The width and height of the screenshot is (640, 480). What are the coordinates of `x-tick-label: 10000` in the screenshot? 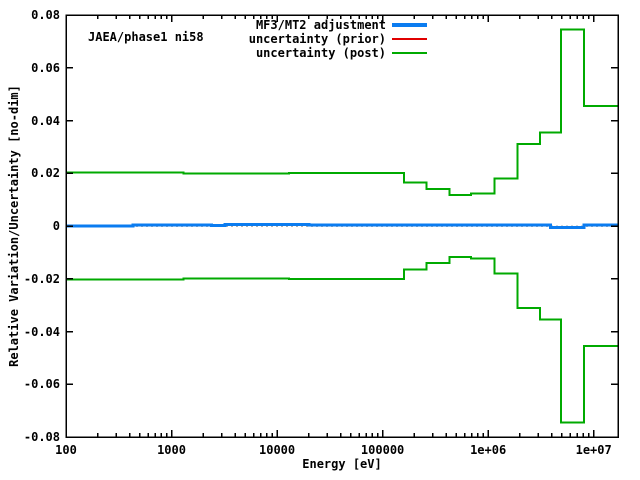 It's located at (277, 450).